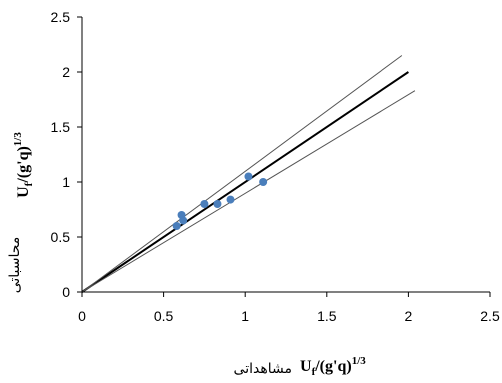 The width and height of the screenshot is (502, 383). I want to click on x-formula-sub: f, so click(314, 372).